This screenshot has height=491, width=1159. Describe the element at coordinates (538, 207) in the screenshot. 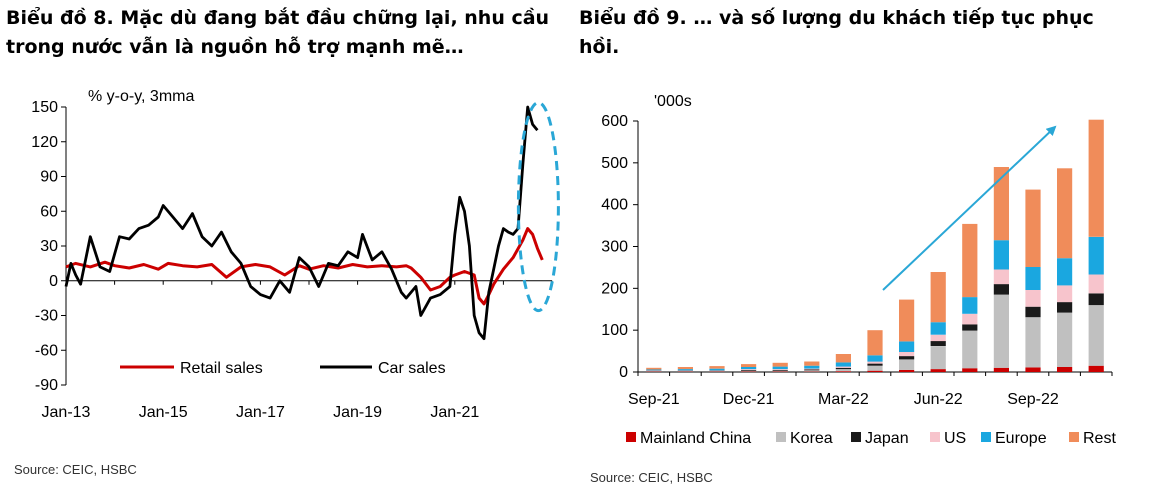

I see `highlight-ellipse` at that location.